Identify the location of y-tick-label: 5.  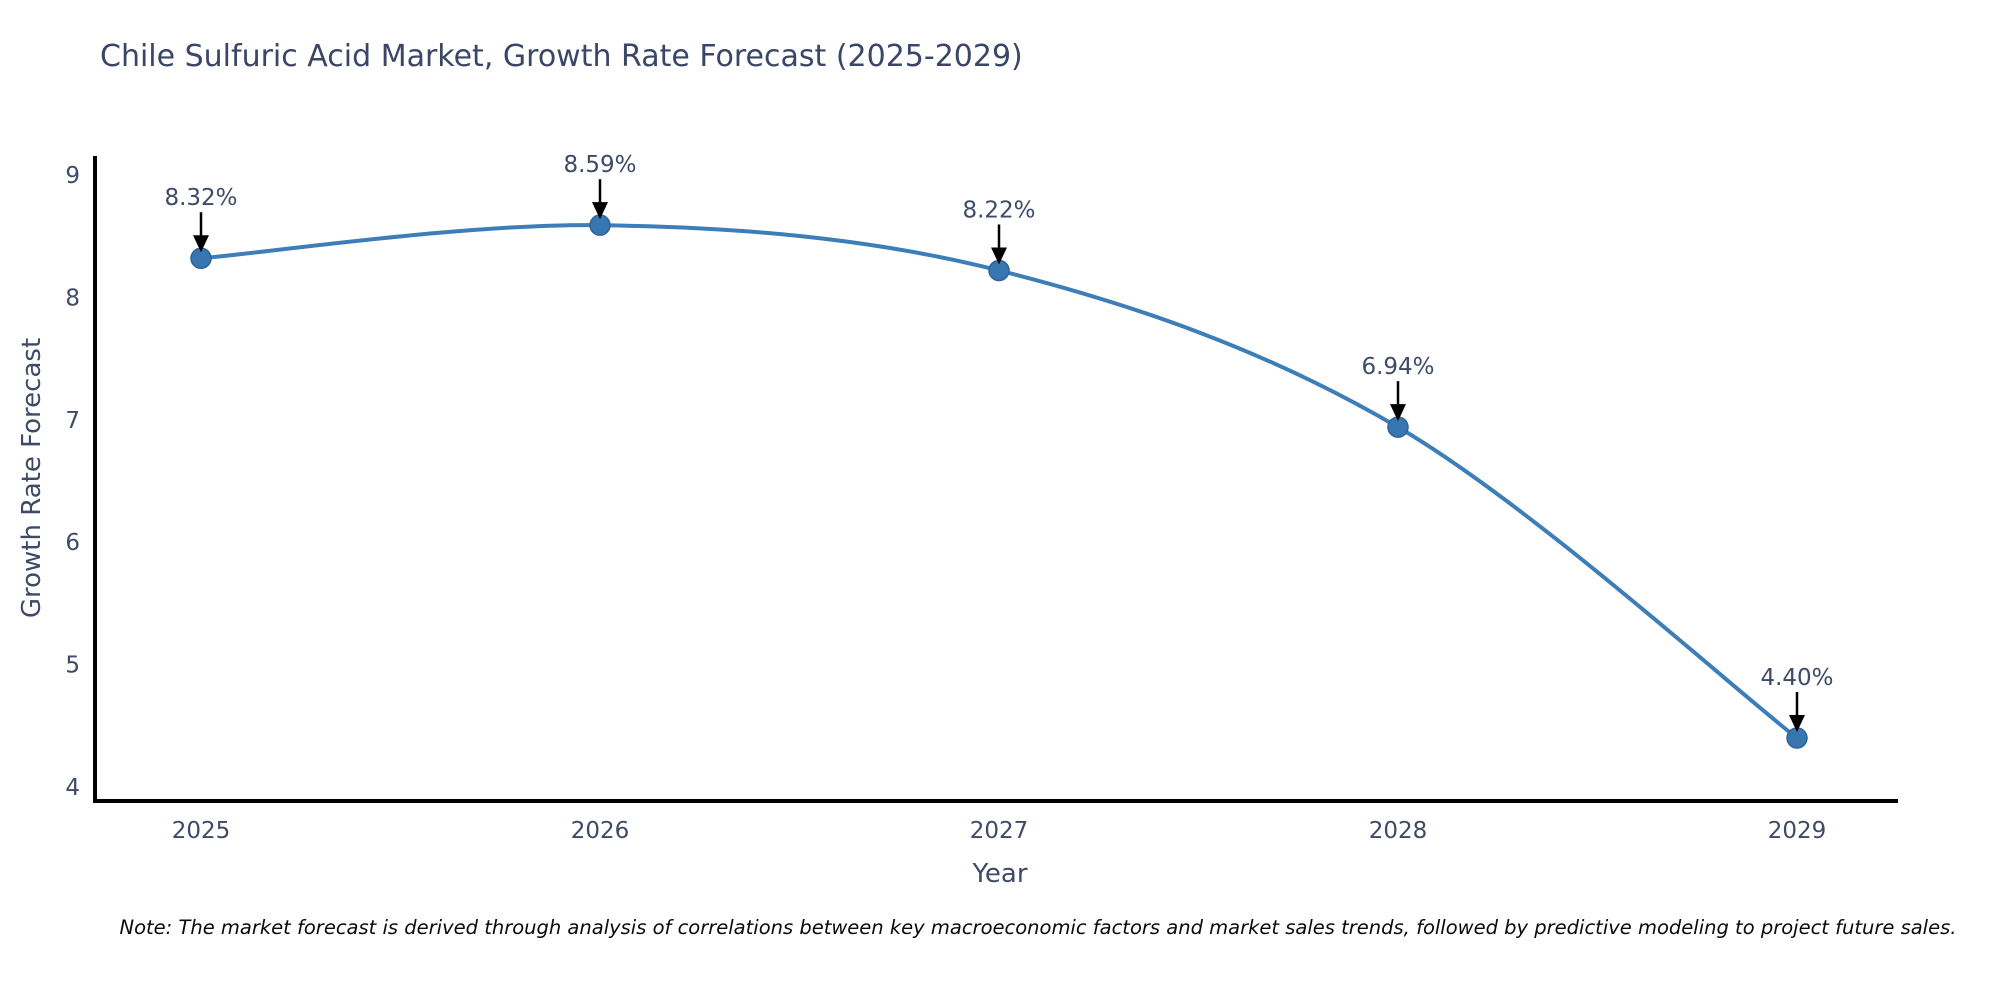
(72, 666).